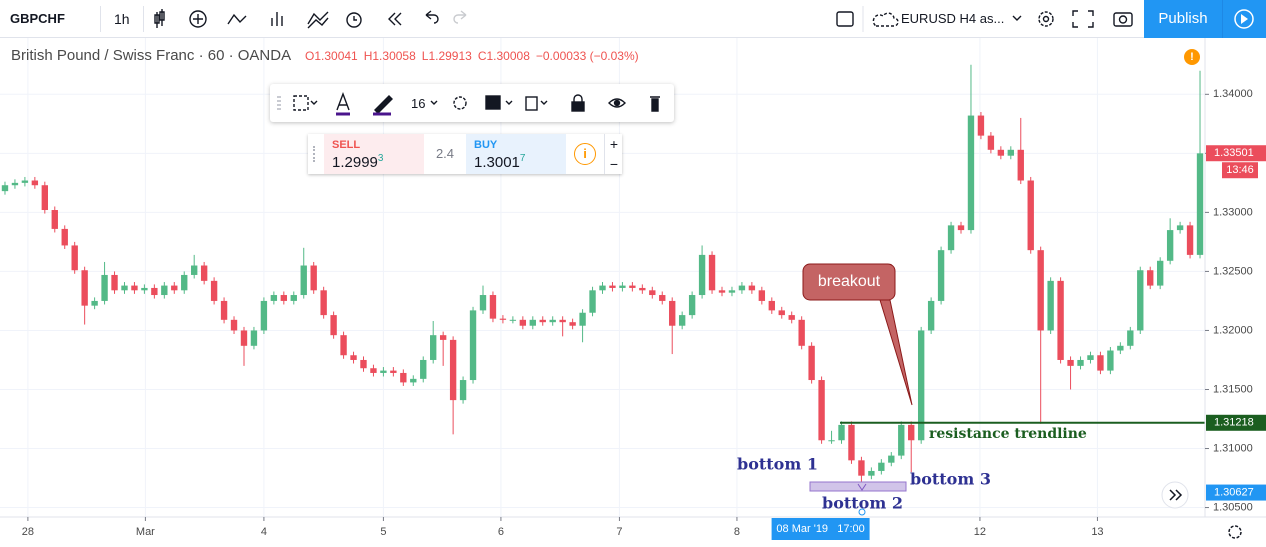 The width and height of the screenshot is (1266, 547). I want to click on symbol: GBPCHF, so click(37, 18).